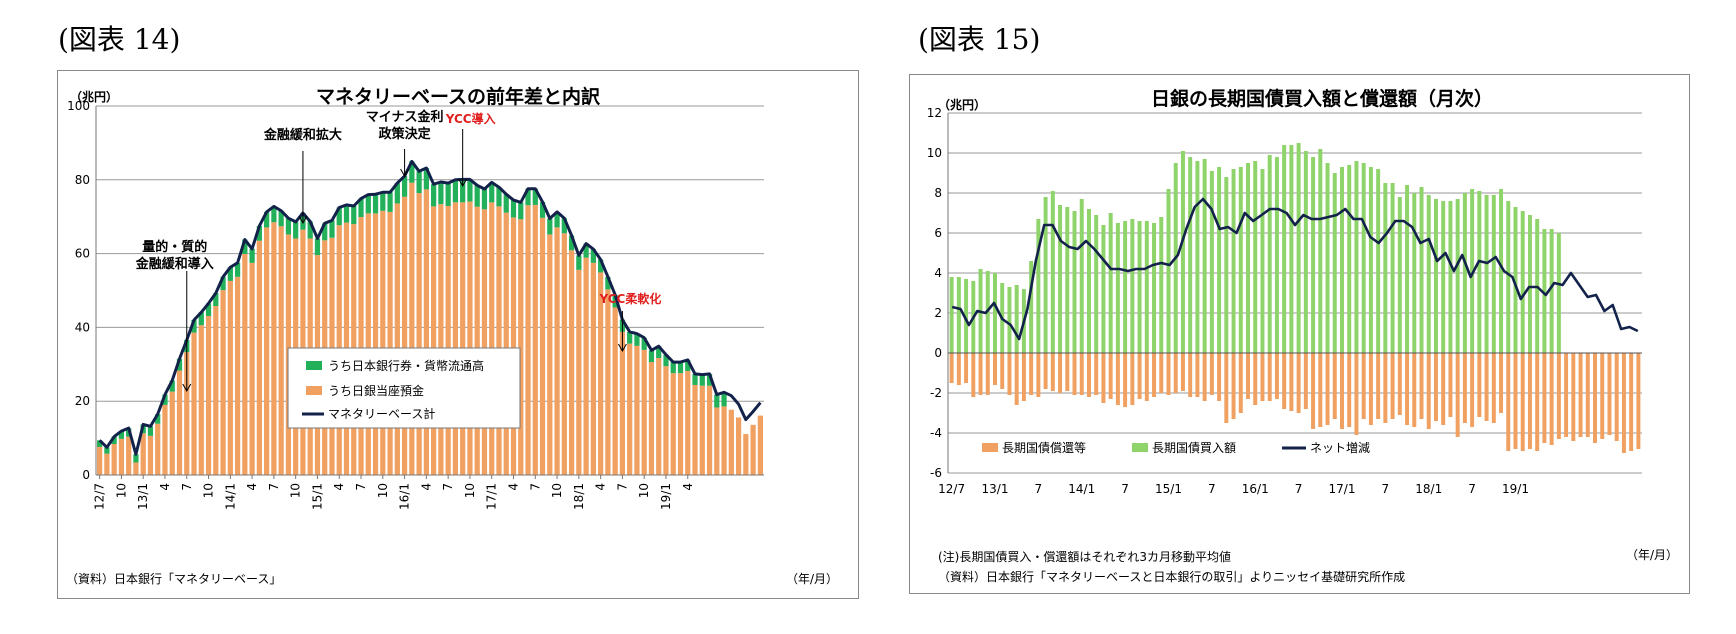 Image resolution: width=1736 pixels, height=634 pixels. I want to click on legend-box, so click(404, 388).